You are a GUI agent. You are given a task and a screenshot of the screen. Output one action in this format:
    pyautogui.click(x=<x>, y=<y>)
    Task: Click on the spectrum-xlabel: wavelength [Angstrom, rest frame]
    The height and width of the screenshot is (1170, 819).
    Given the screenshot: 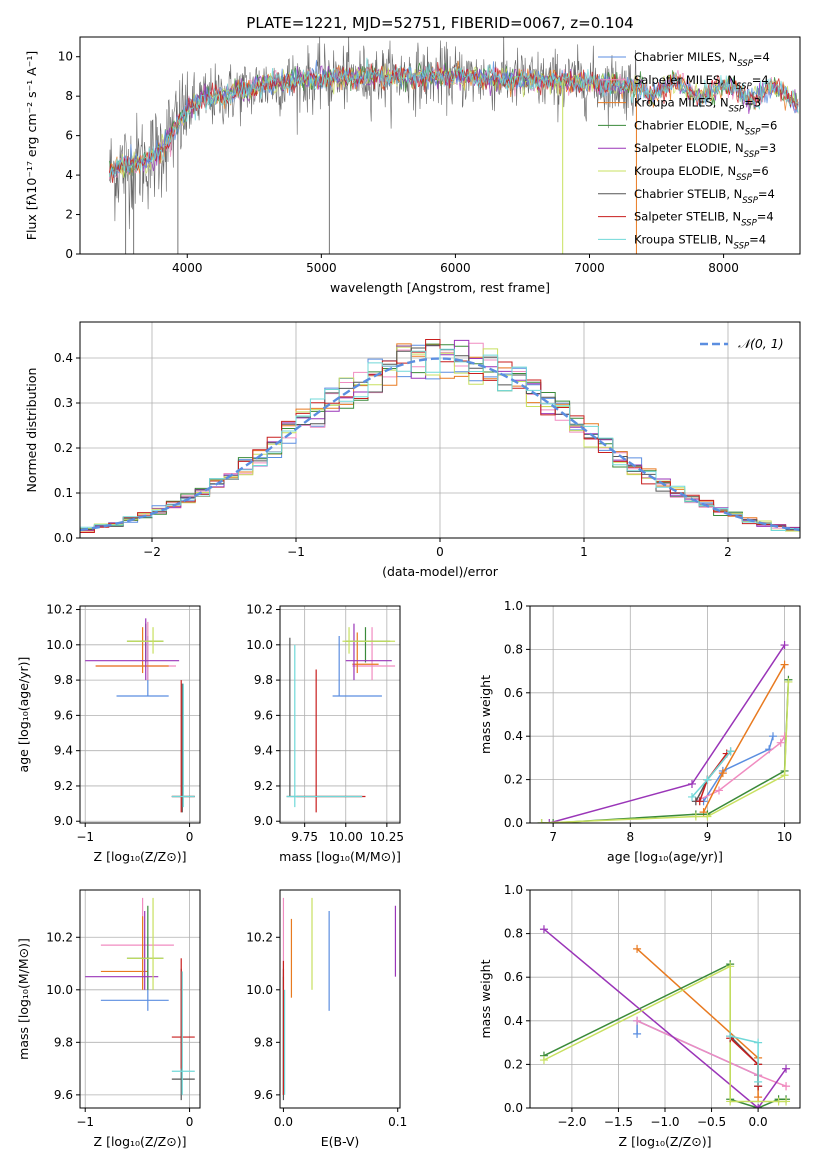 What is the action you would take?
    pyautogui.click(x=440, y=287)
    